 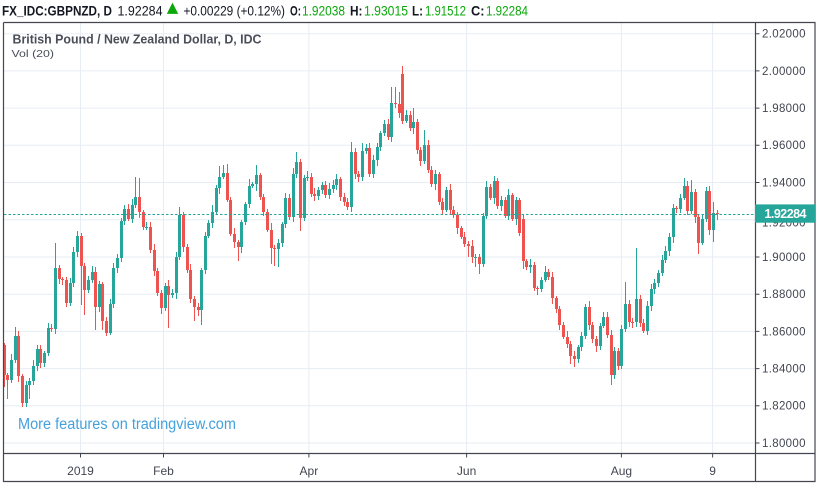 What do you see at coordinates (784, 109) in the screenshot?
I see `svg-text: 1.98000` at bounding box center [784, 109].